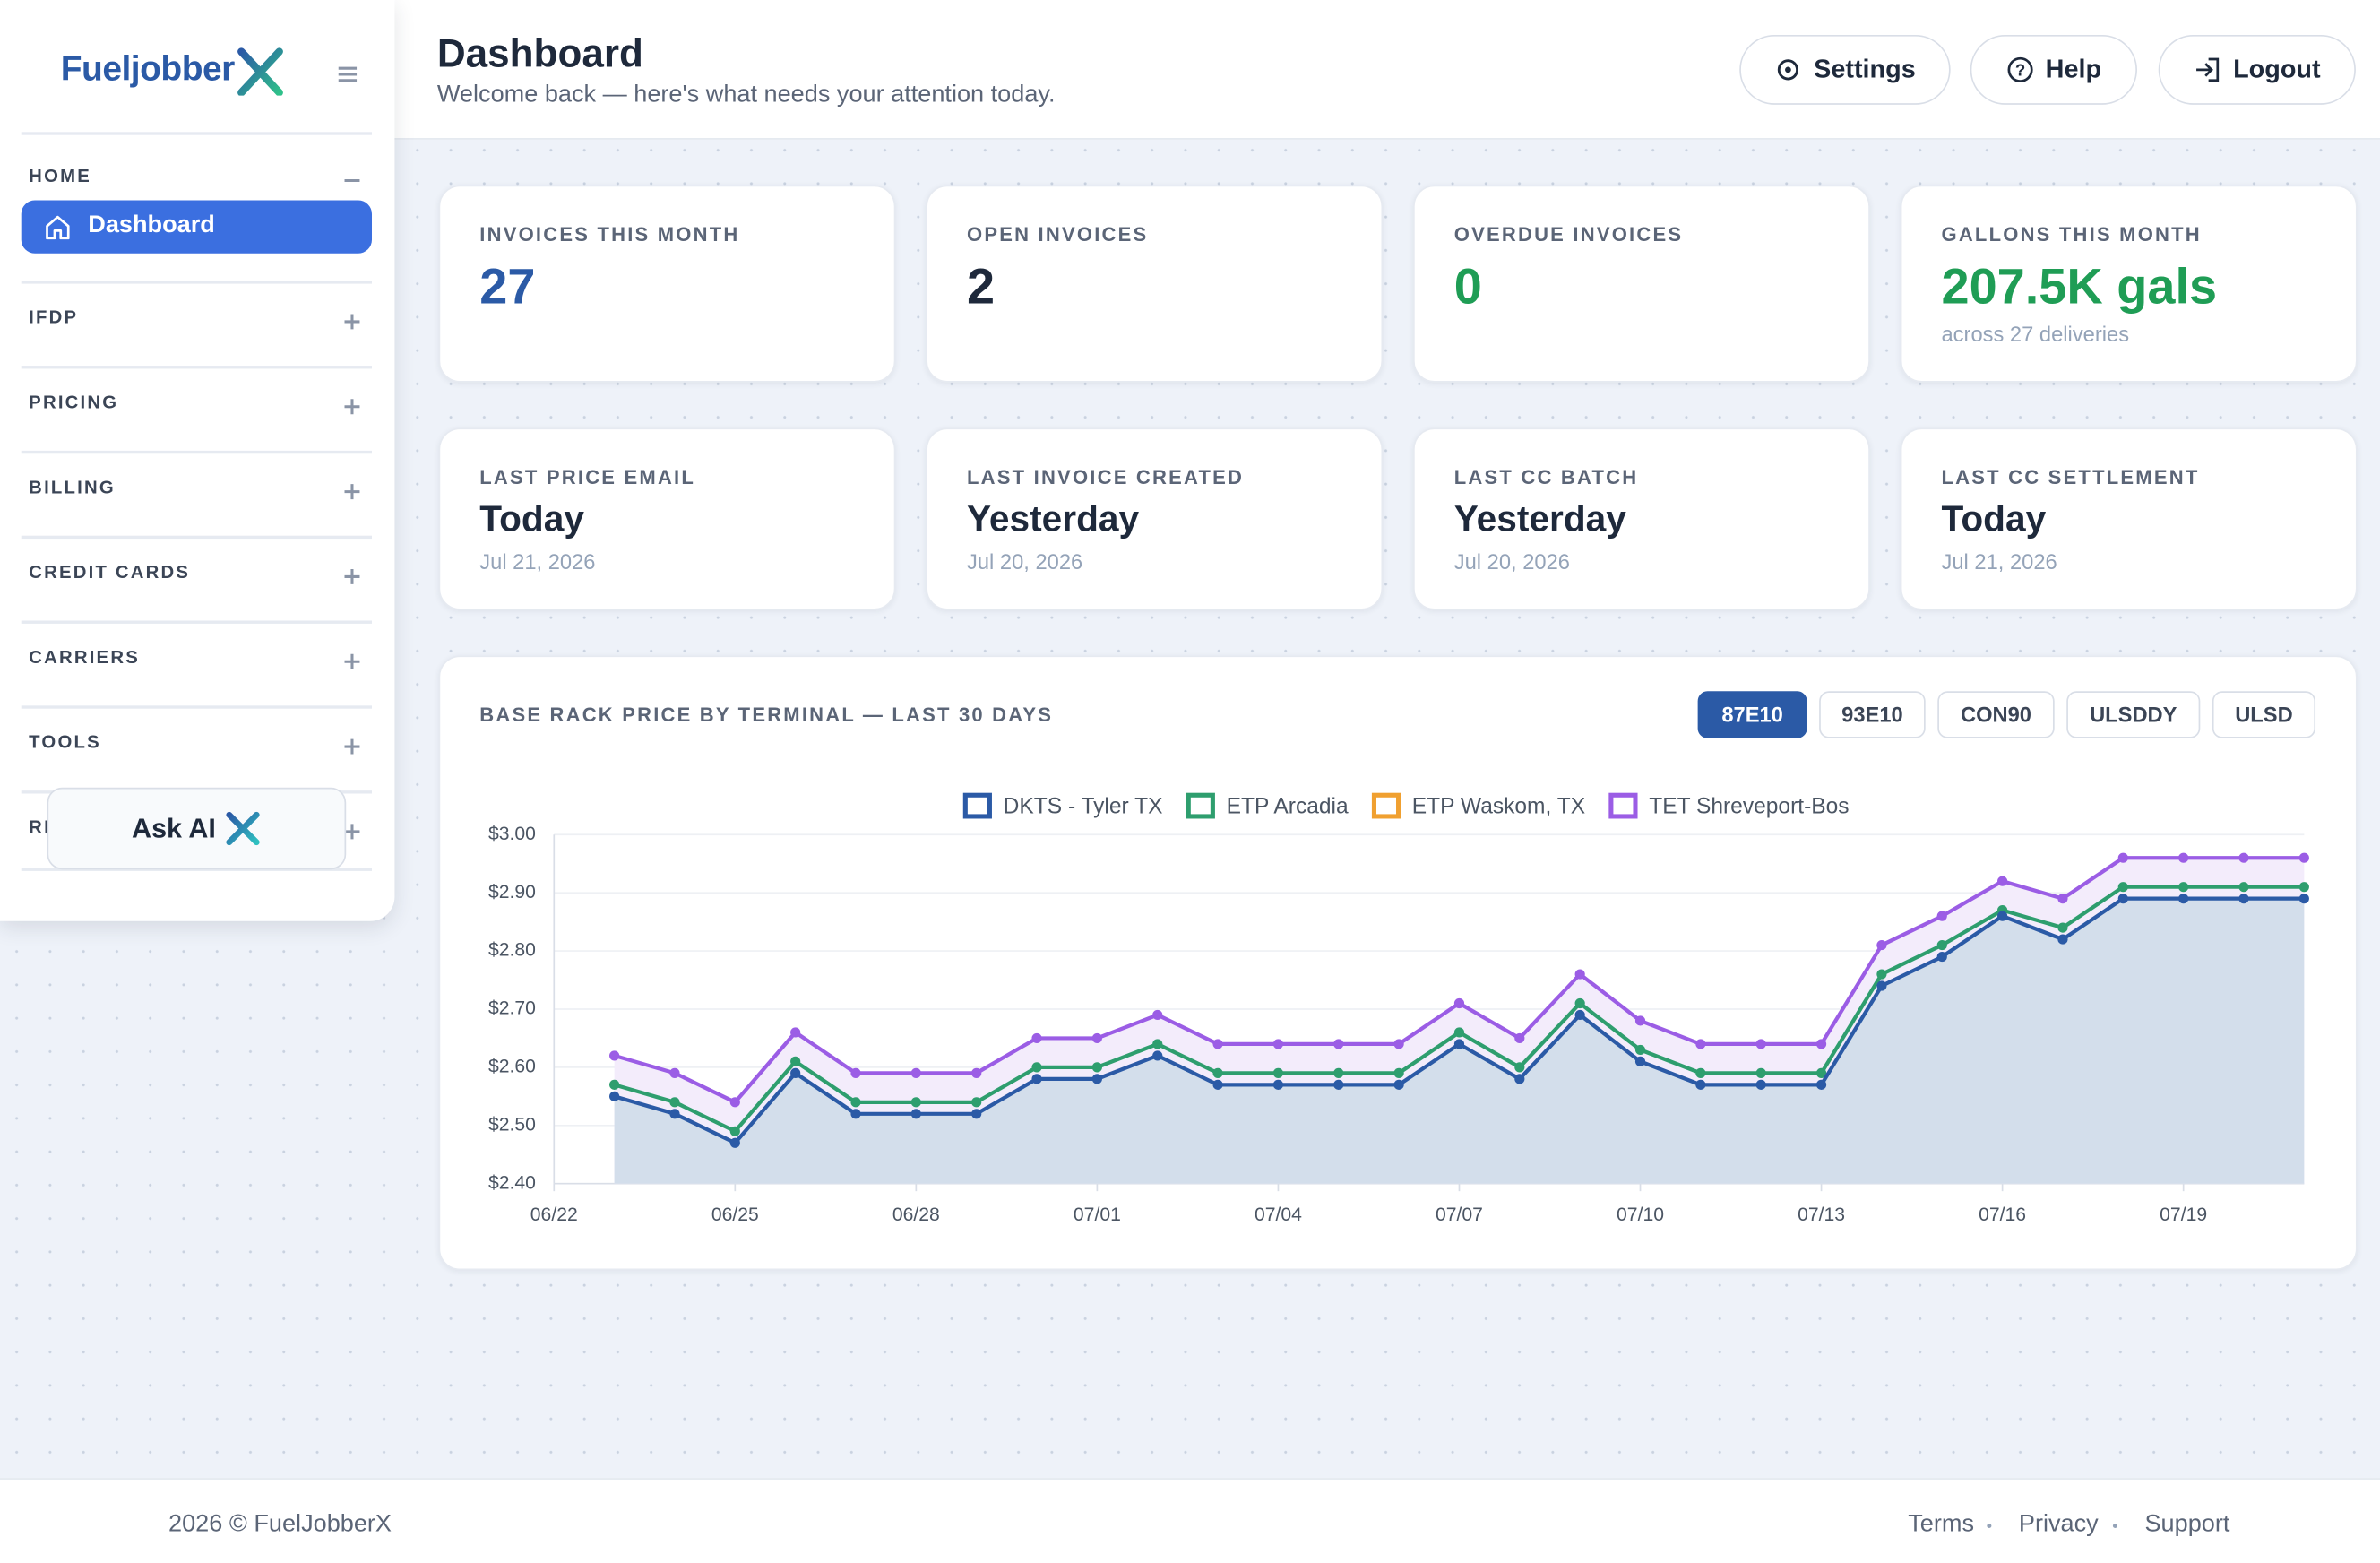 The image size is (2380, 1563). I want to click on footer-link: Terms, so click(1942, 1524).